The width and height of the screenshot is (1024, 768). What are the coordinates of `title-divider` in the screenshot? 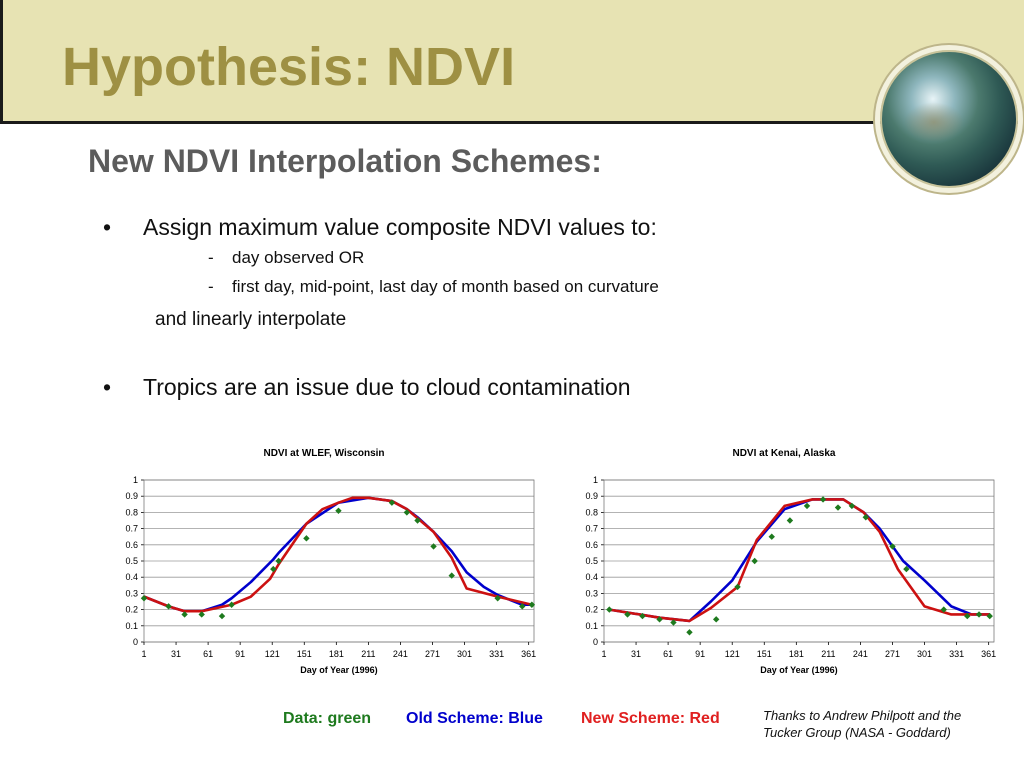 It's located at (512, 122).